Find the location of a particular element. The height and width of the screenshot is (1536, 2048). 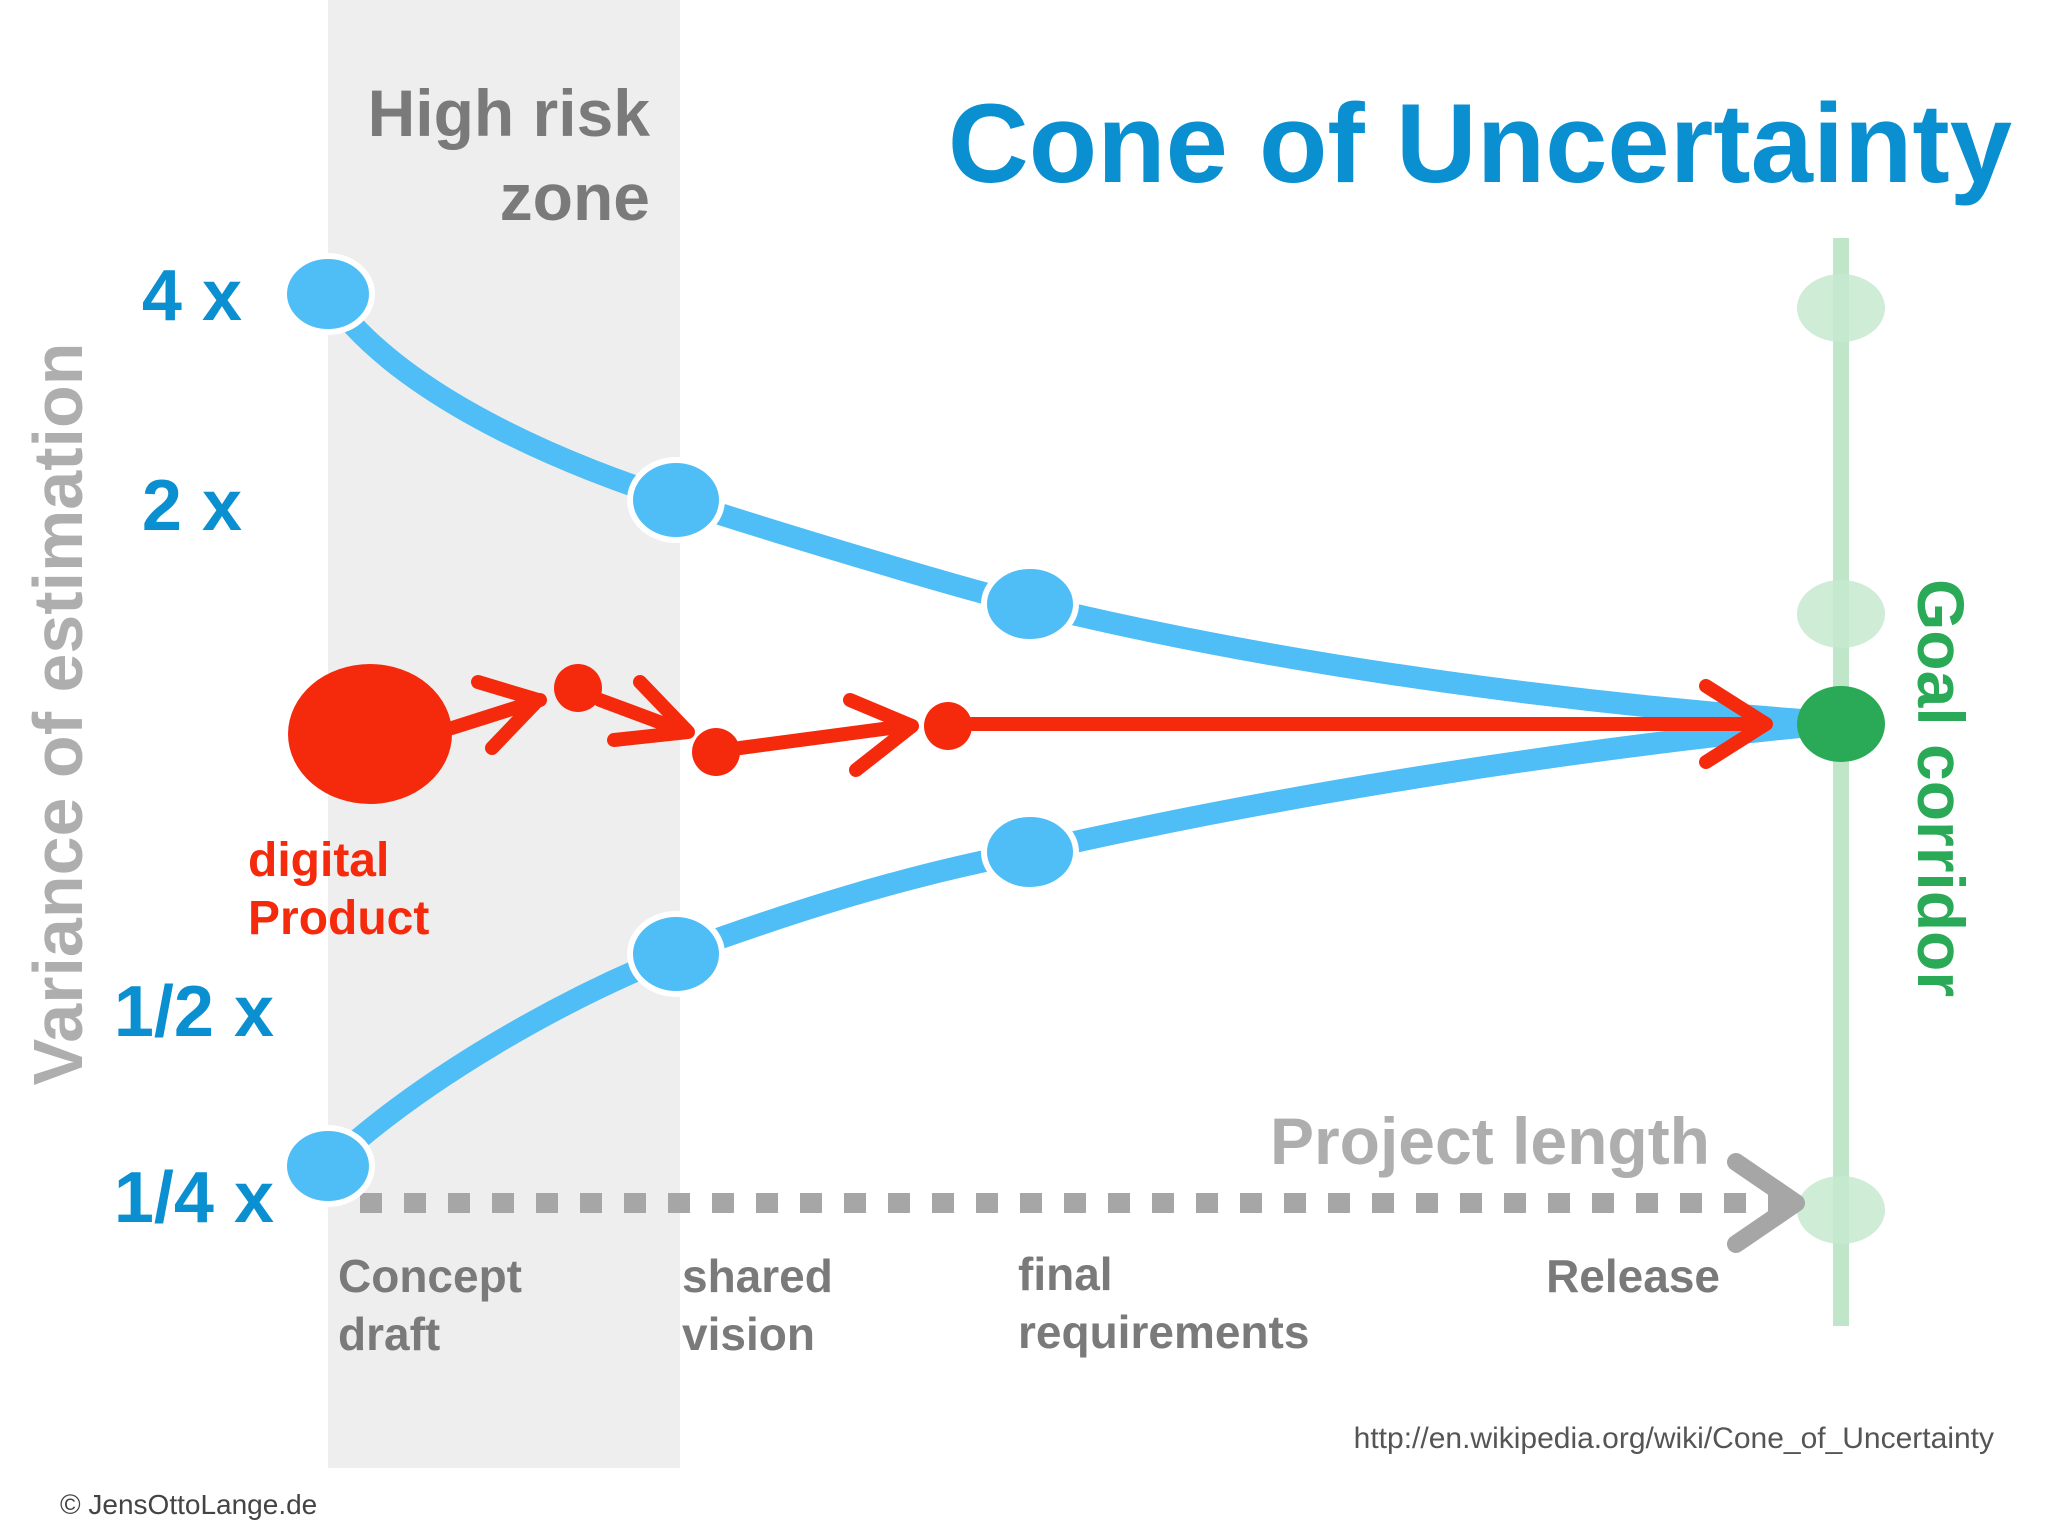

product-arrow-2-shaft is located at coordinates (643, 716).